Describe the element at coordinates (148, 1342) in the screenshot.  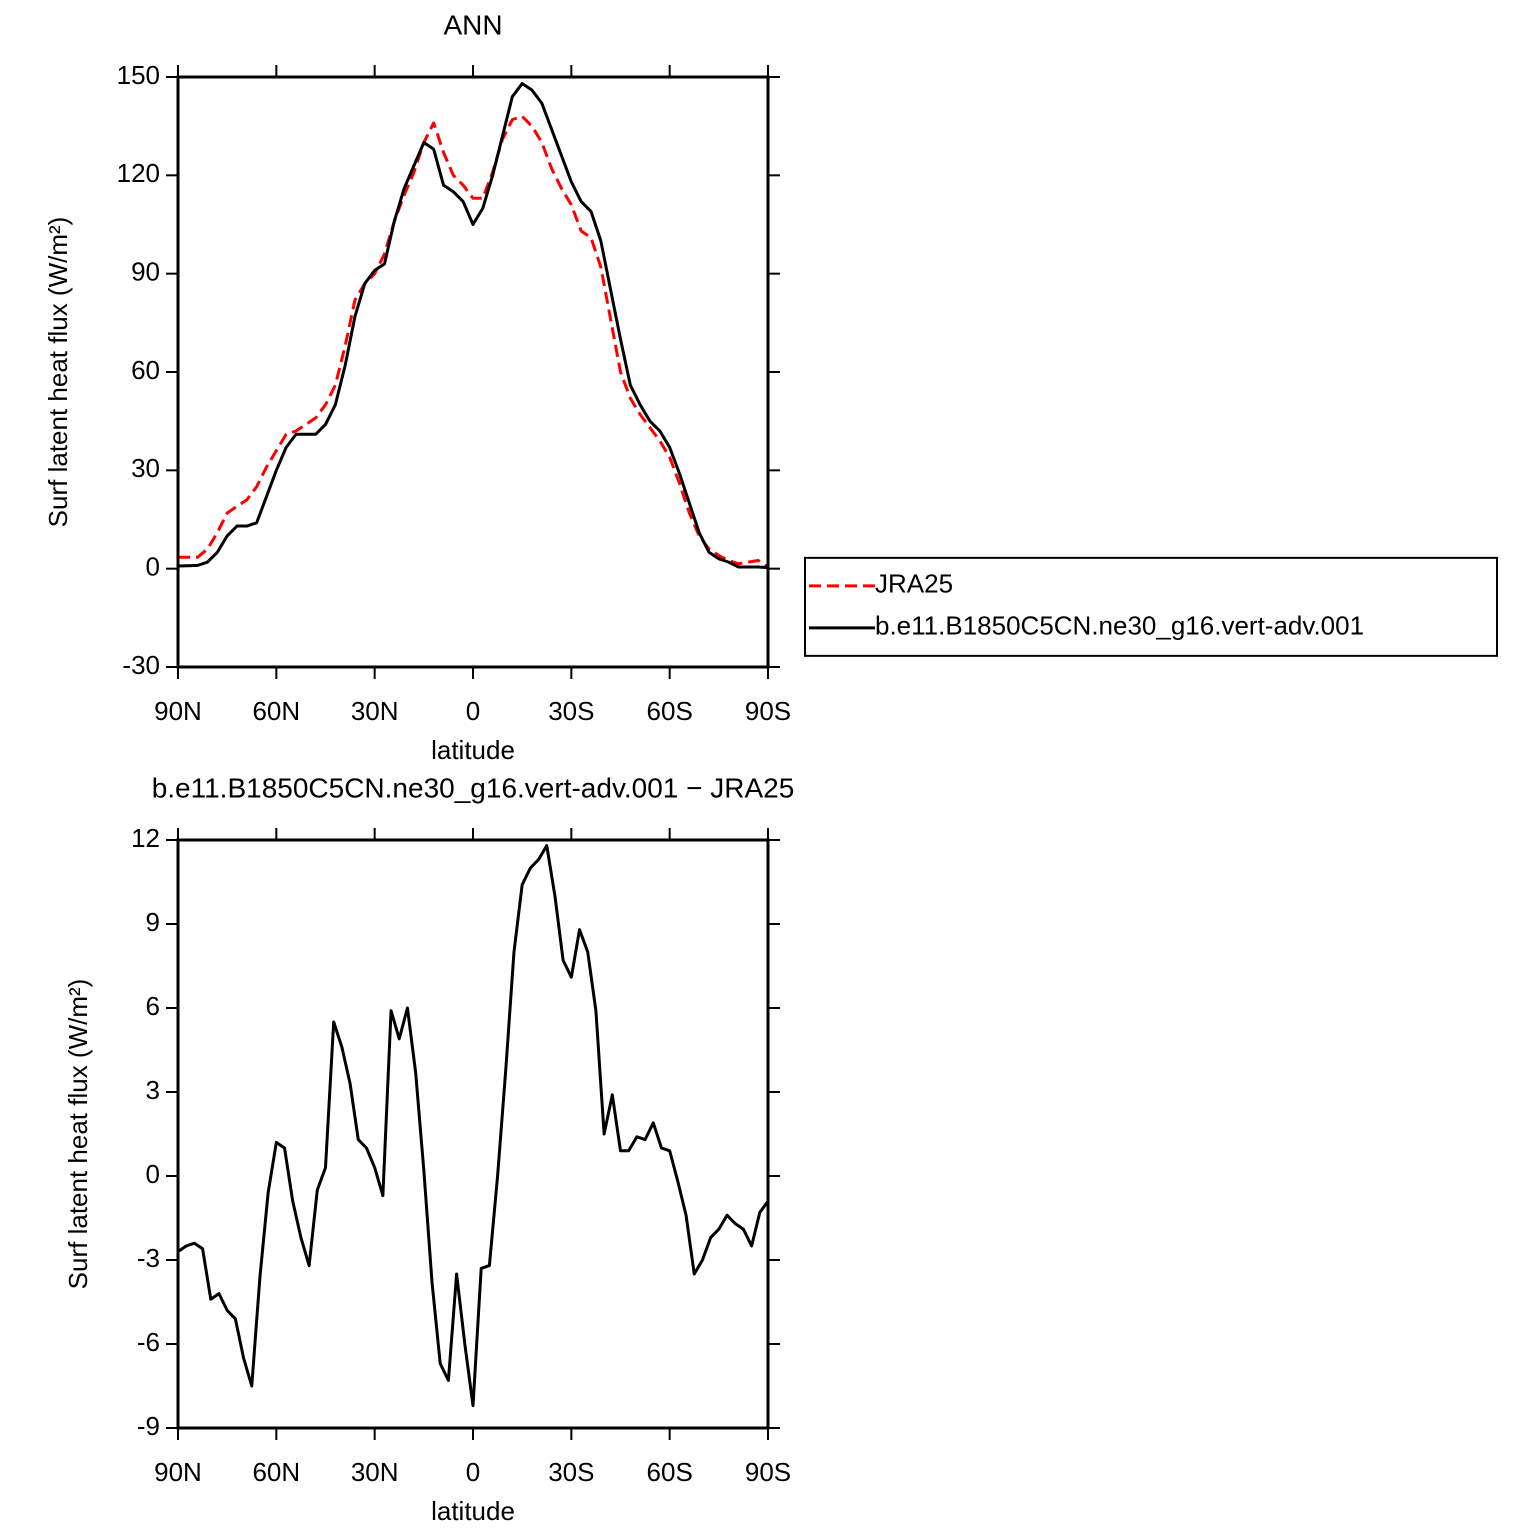
I see `y-tick-label: -6` at that location.